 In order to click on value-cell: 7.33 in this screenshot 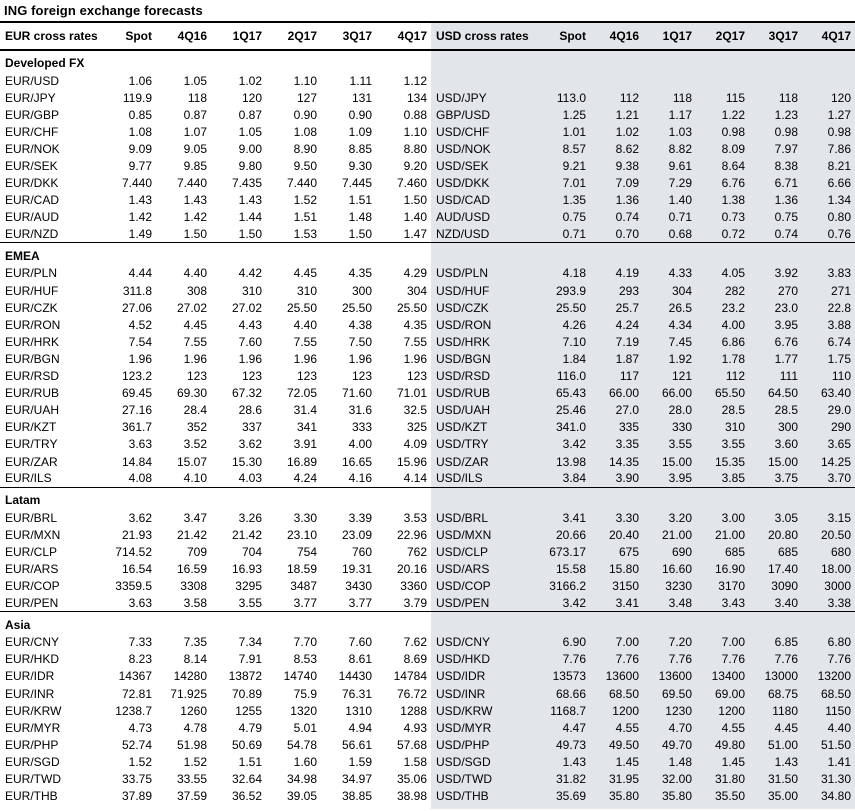, I will do `click(140, 642)`.